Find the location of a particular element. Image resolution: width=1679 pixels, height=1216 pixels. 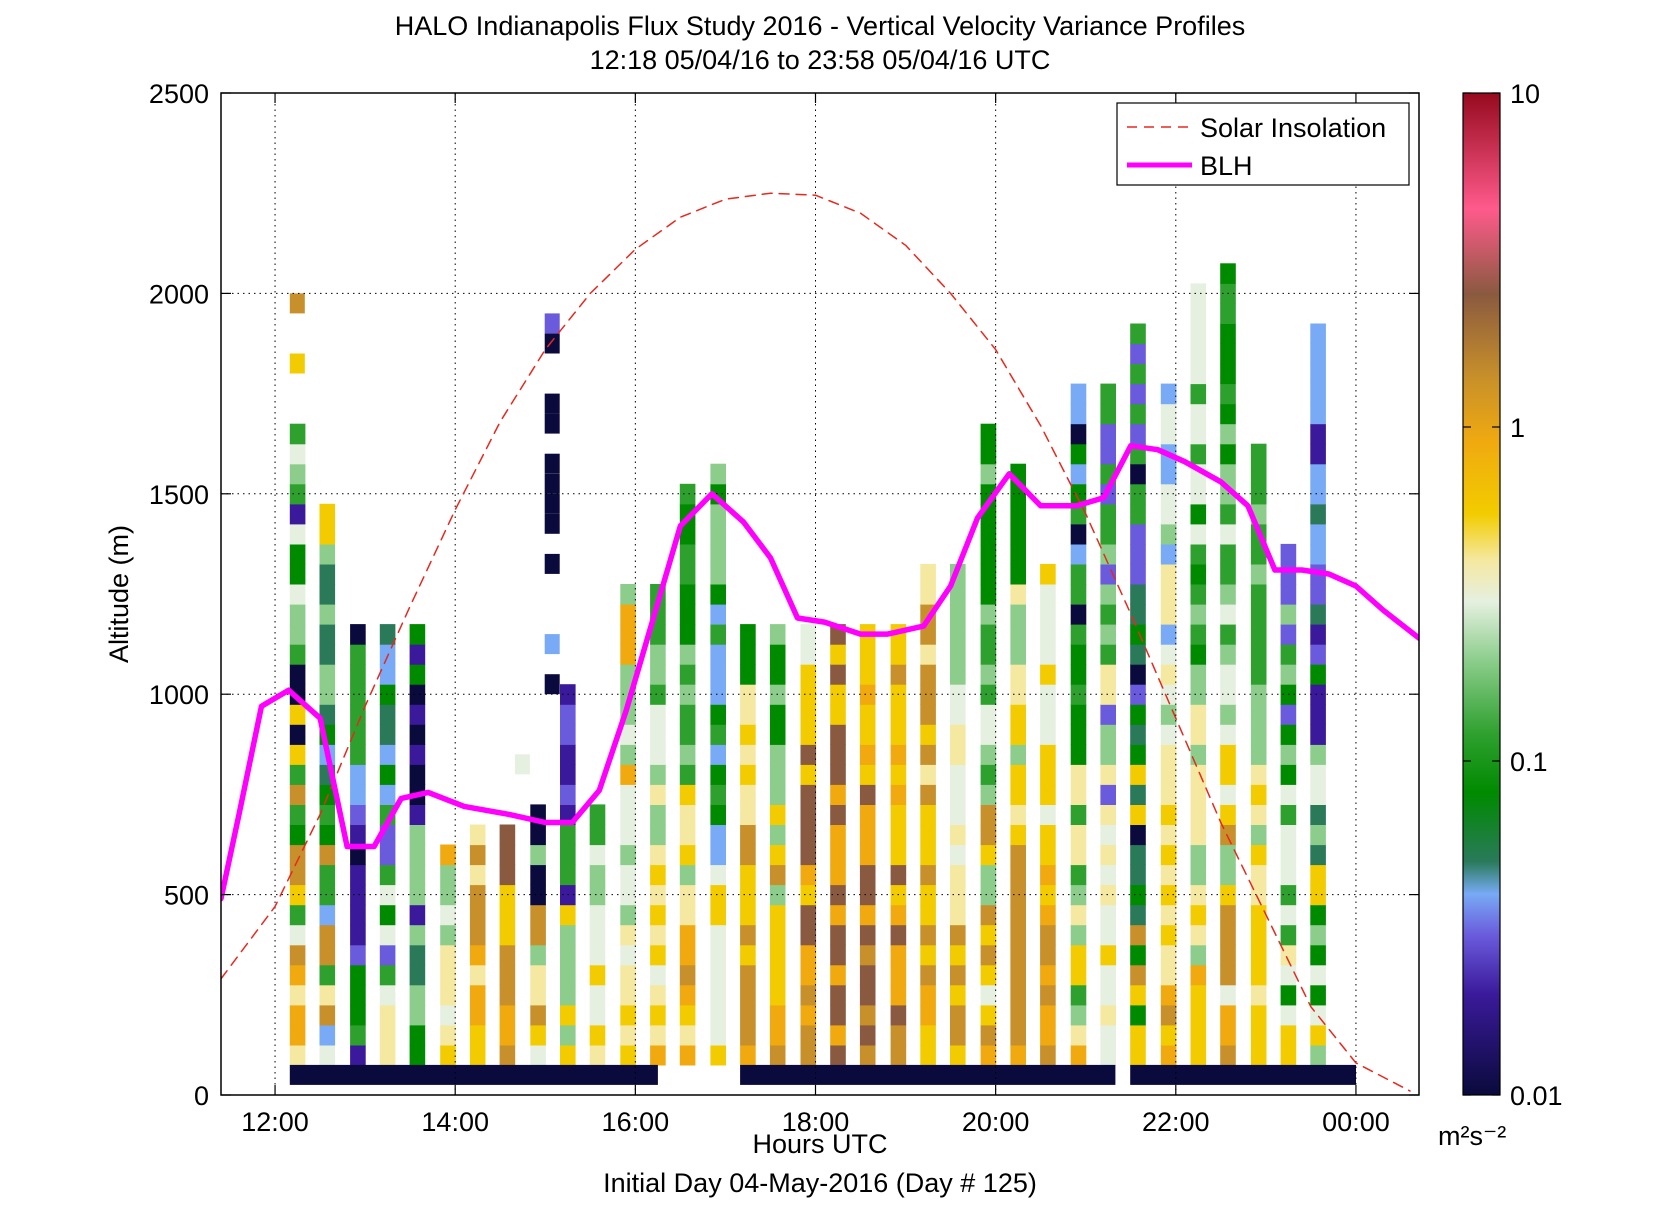

colorbar-frame is located at coordinates (1481, 594).